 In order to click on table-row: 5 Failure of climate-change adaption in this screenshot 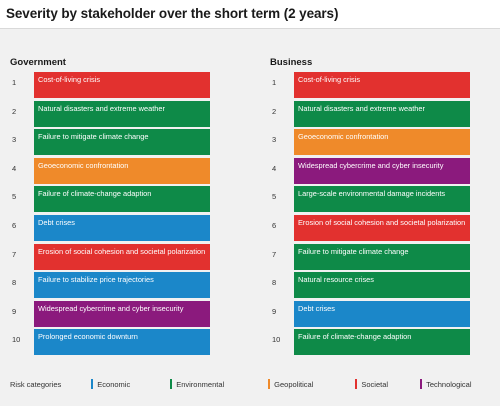, I will do `click(113, 200)`.